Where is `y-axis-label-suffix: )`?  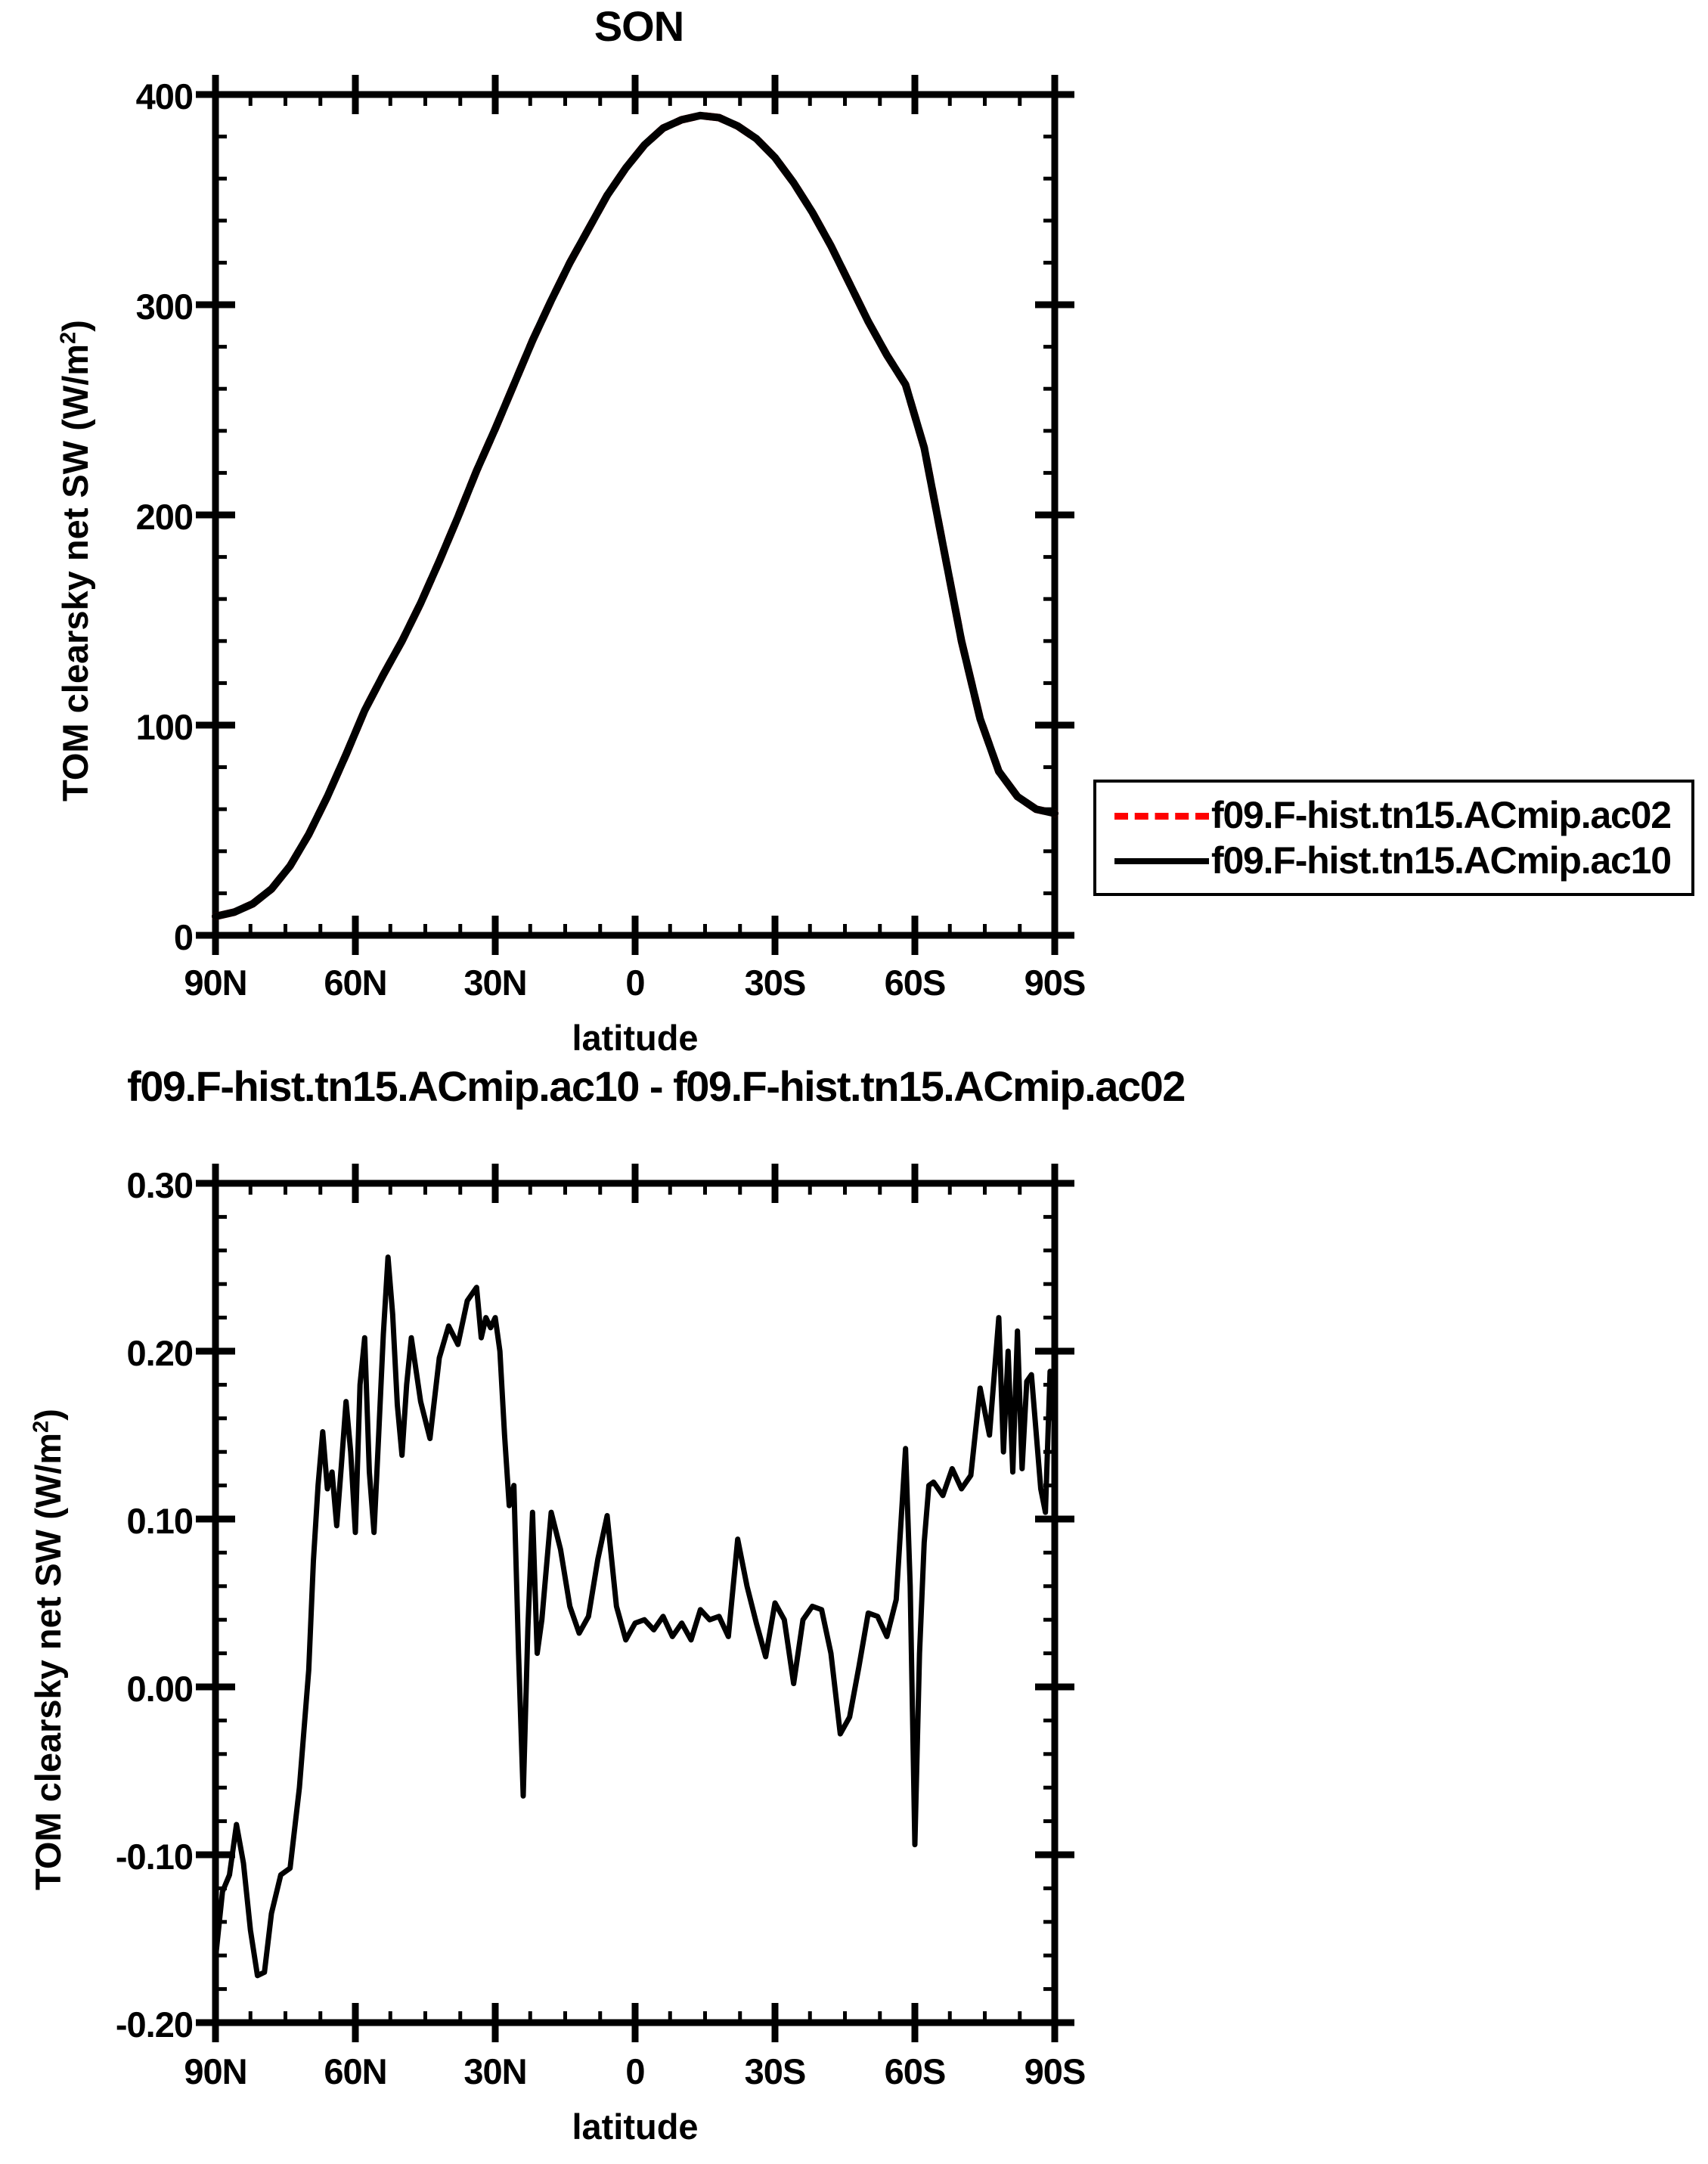 y-axis-label-suffix: ) is located at coordinates (48, 1415).